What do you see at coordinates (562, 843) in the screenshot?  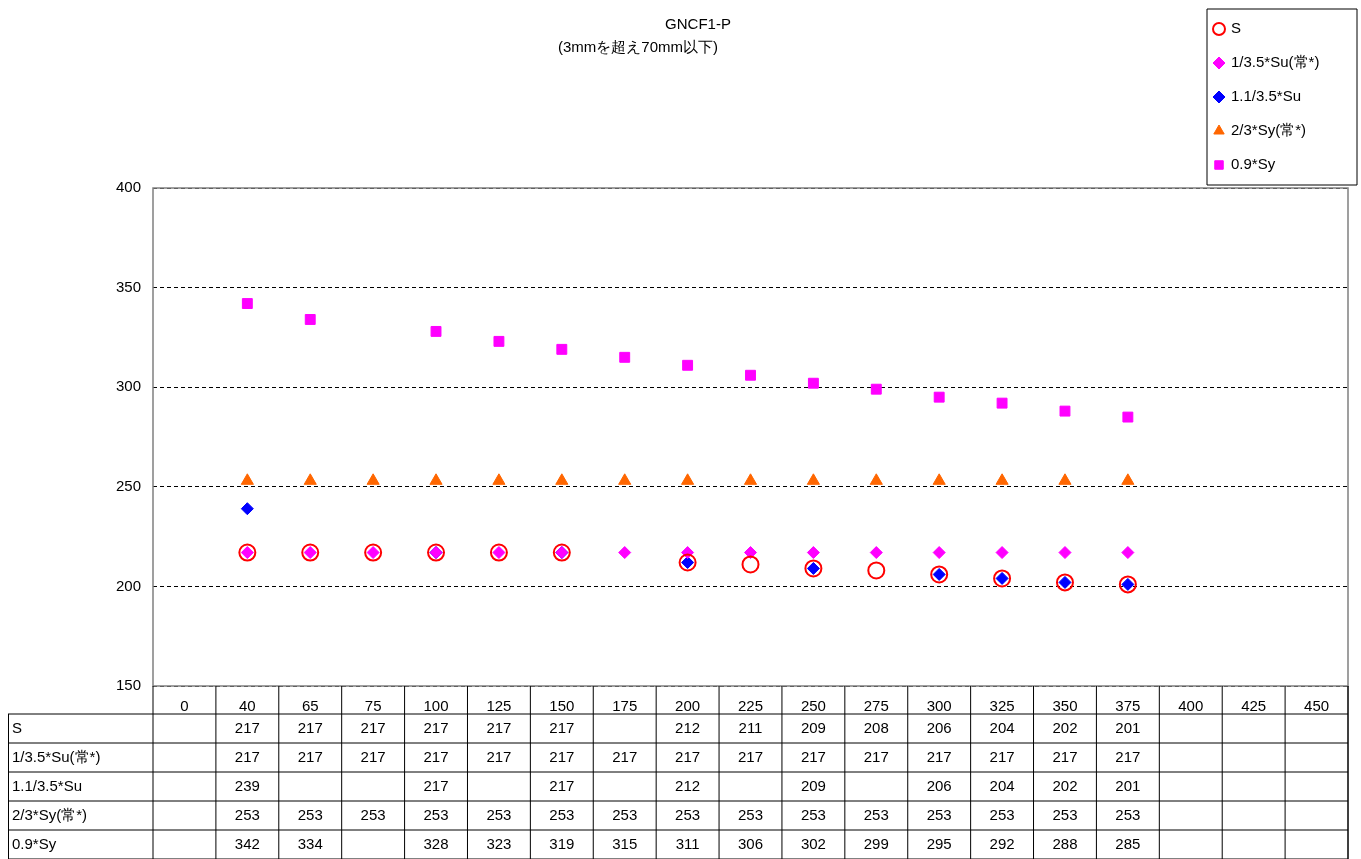 I see `data-label: 319` at bounding box center [562, 843].